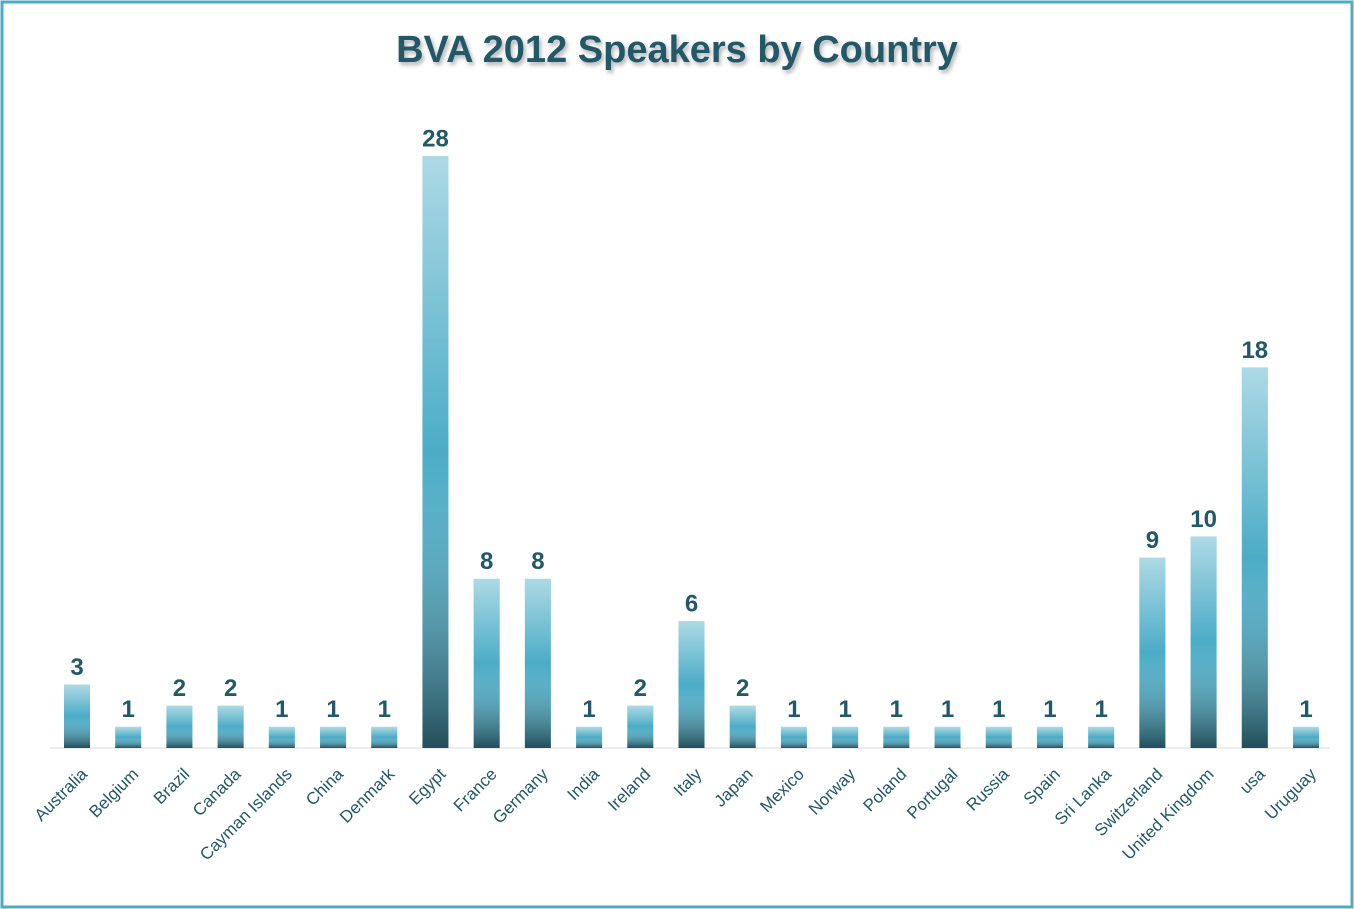 The image size is (1354, 909). Describe the element at coordinates (1203, 519) in the screenshot. I see `data-label: 10` at that location.